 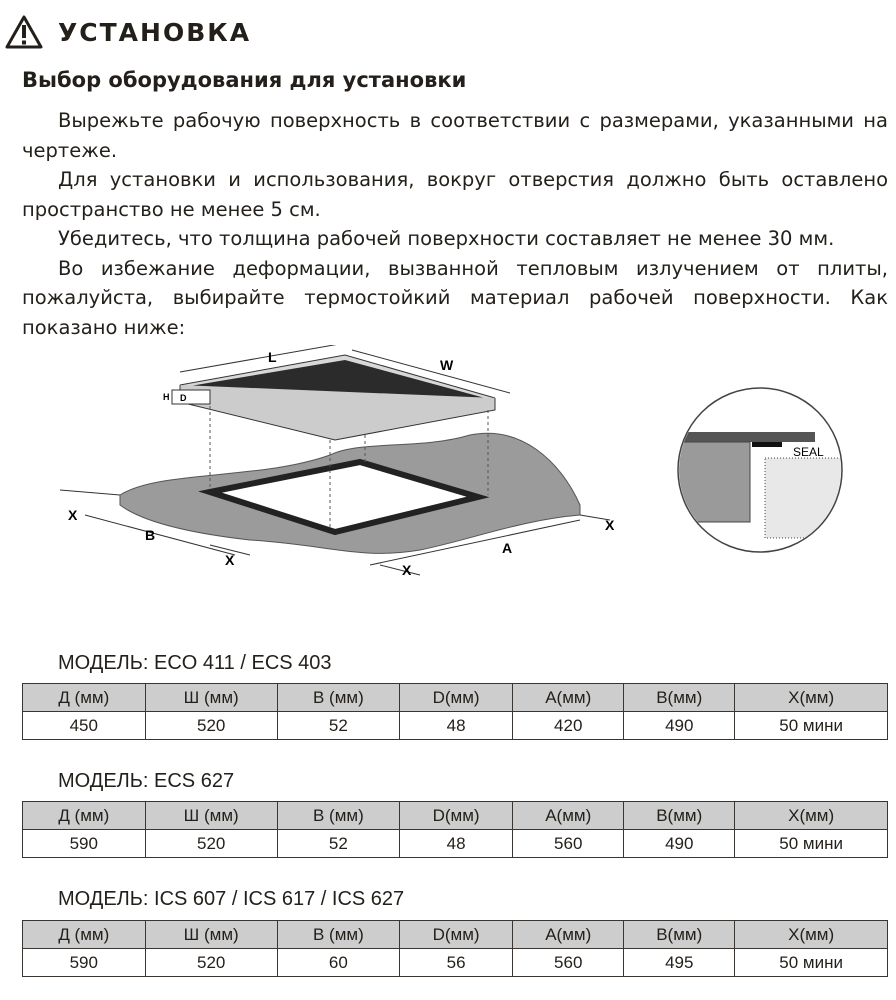 I want to click on label-b: B, so click(x=150, y=535).